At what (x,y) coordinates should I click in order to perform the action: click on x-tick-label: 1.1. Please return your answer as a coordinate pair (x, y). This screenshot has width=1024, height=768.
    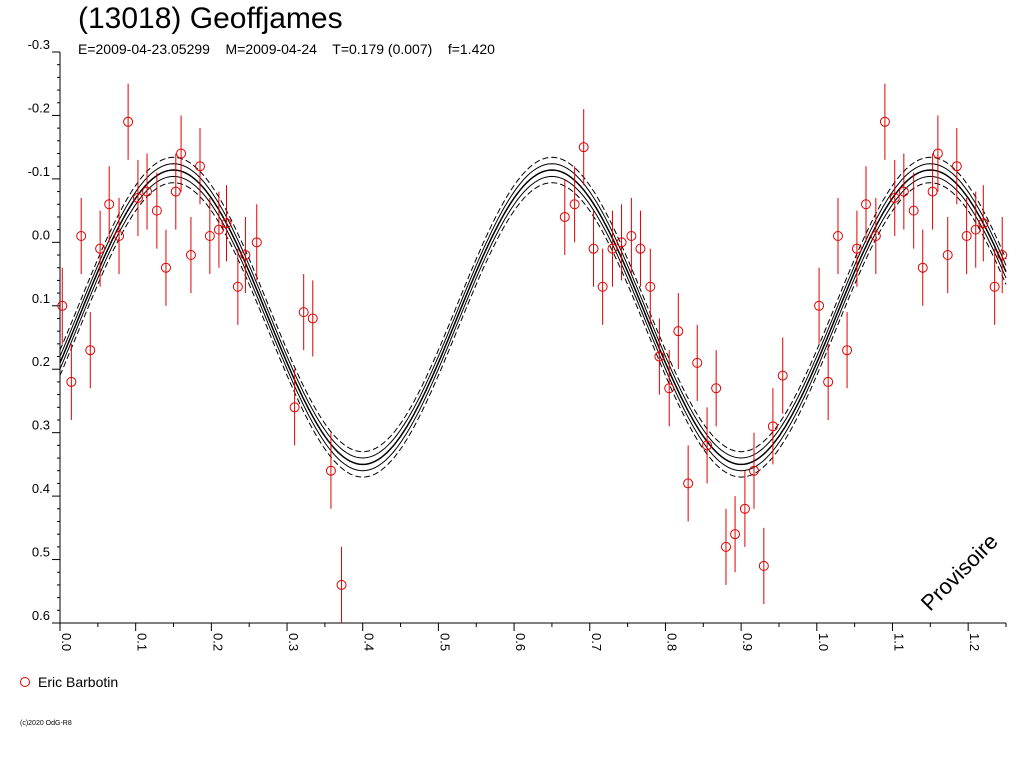
    Looking at the image, I should click on (898, 642).